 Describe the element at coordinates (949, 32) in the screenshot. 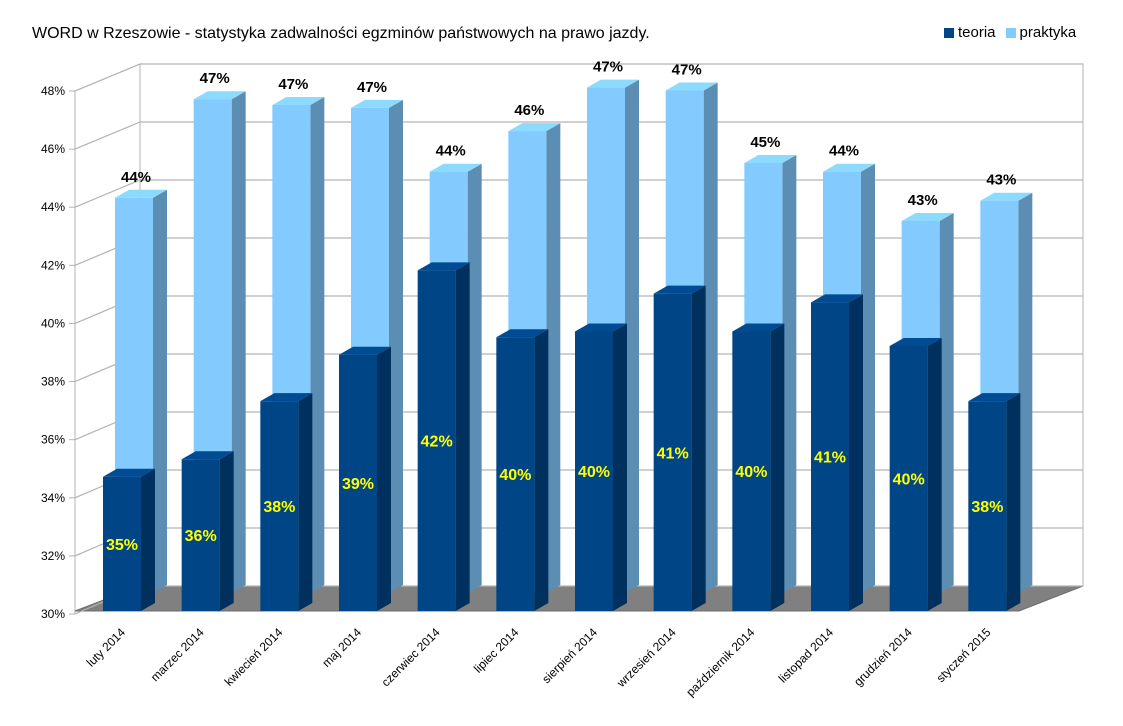

I see `legend-swatch-teoria` at that location.